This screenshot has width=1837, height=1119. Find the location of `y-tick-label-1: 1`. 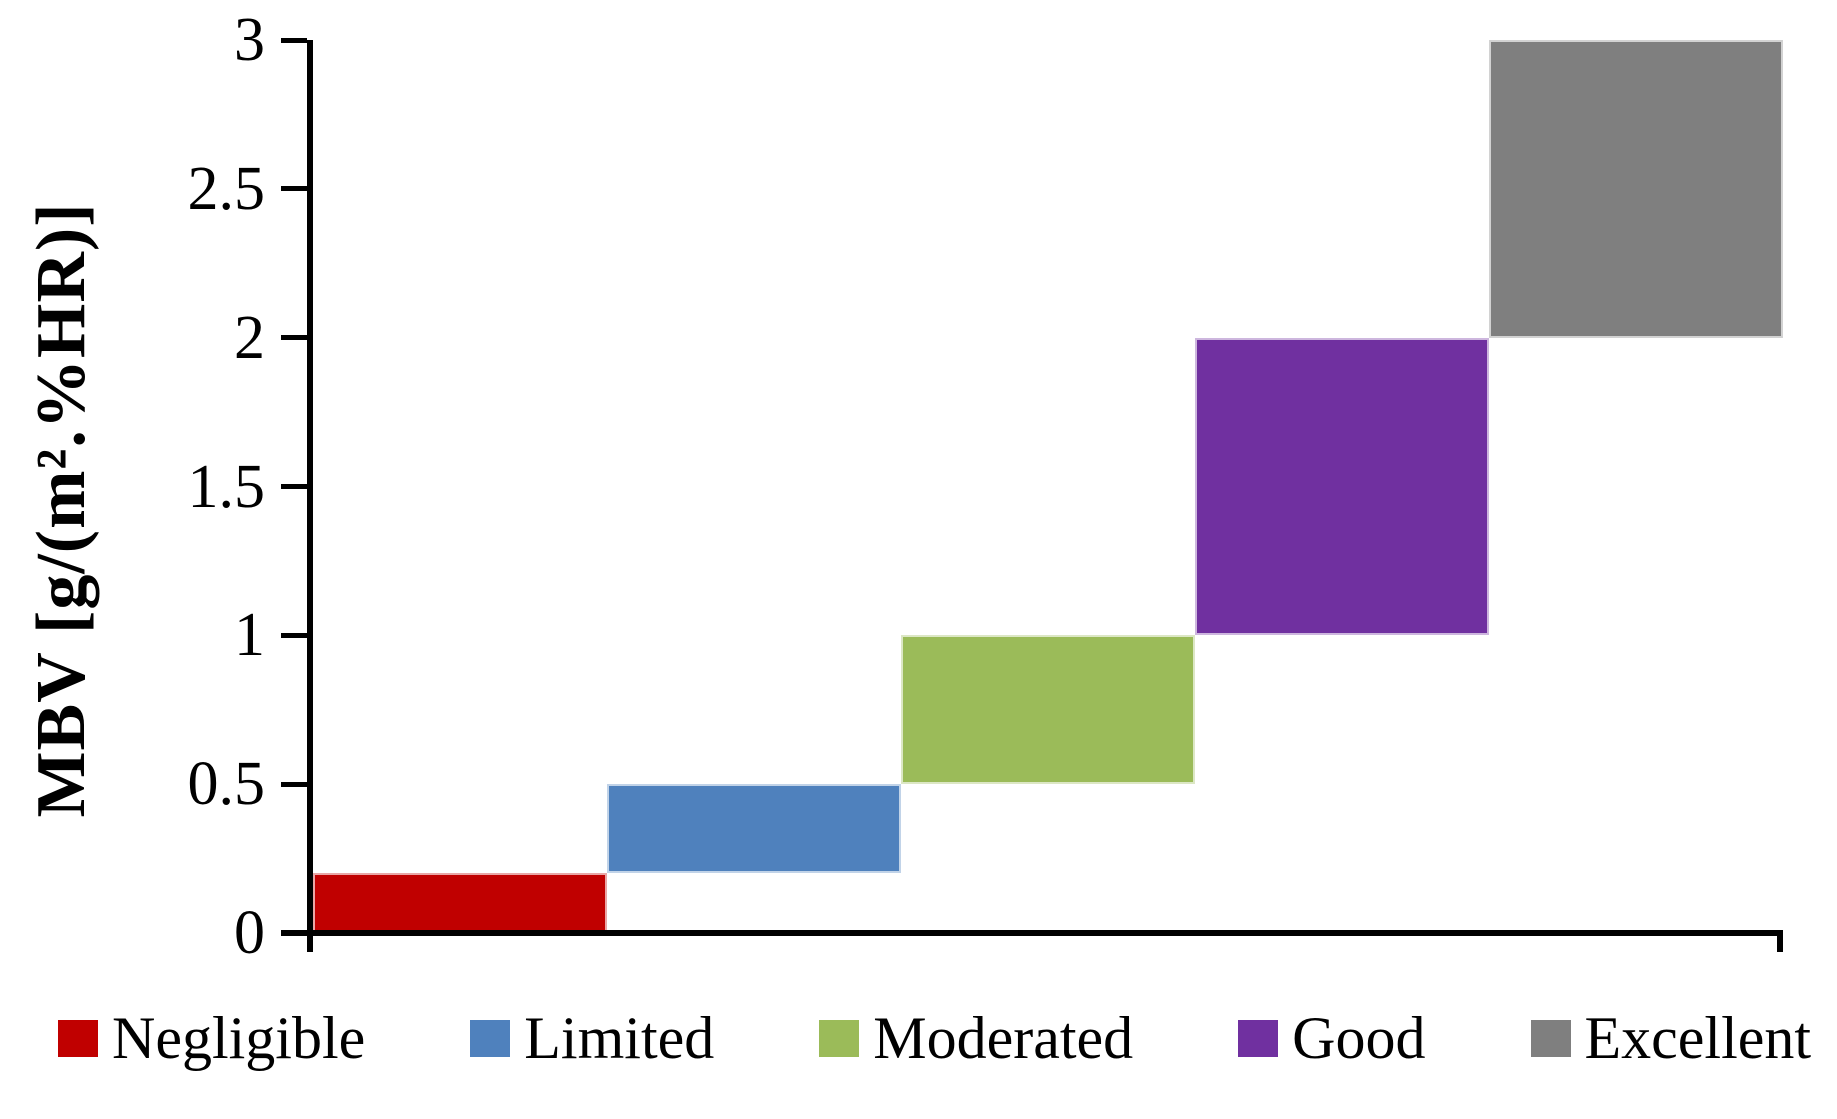

y-tick-label-1: 1 is located at coordinates (249, 635).